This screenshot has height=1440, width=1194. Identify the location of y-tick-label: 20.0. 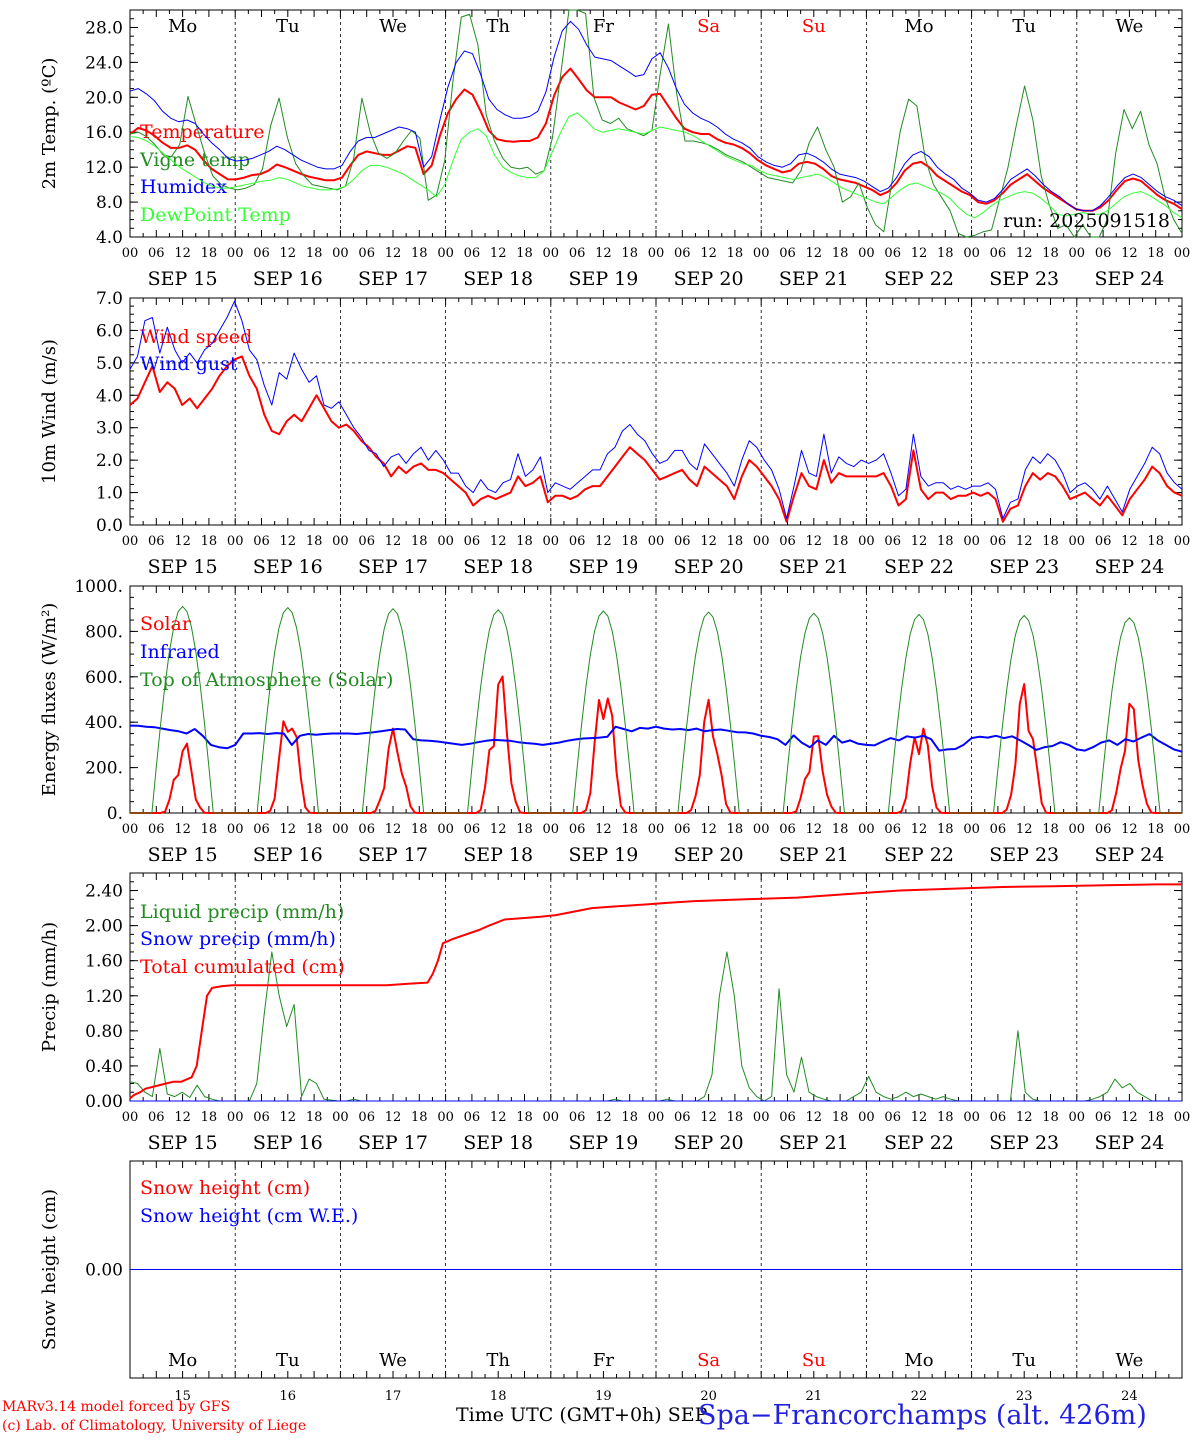
(104, 98).